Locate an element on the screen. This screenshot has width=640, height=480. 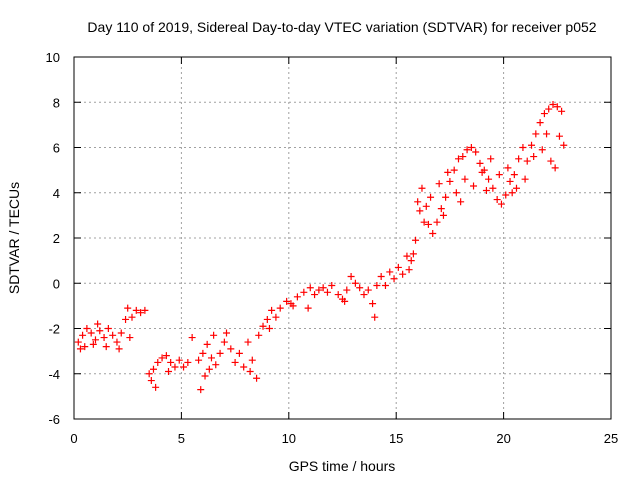
x-tick-label: 20 is located at coordinates (503, 438).